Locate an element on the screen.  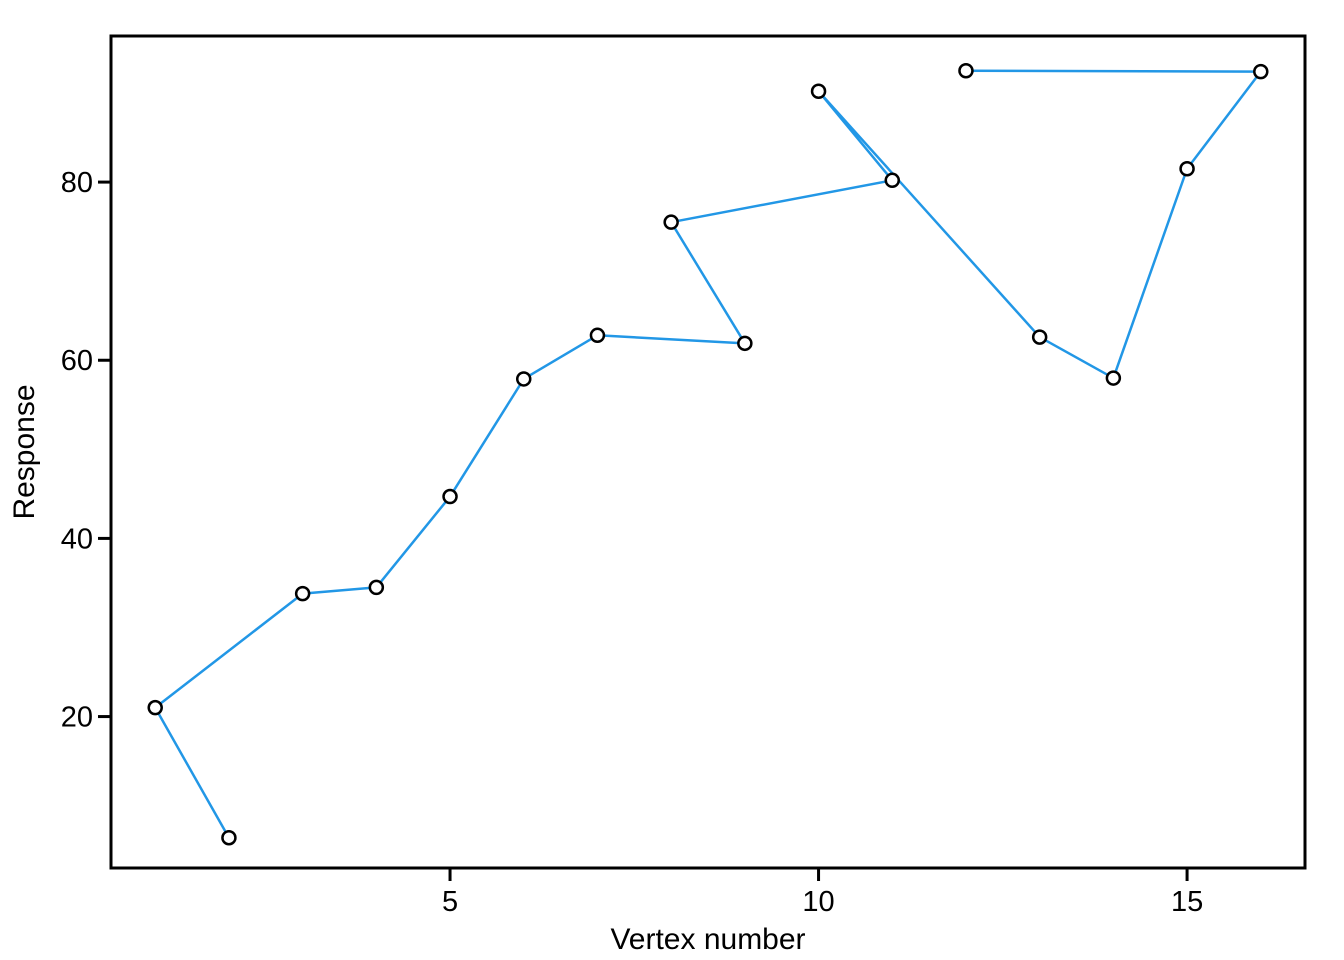
y-tick-label: 20 is located at coordinates (77, 718).